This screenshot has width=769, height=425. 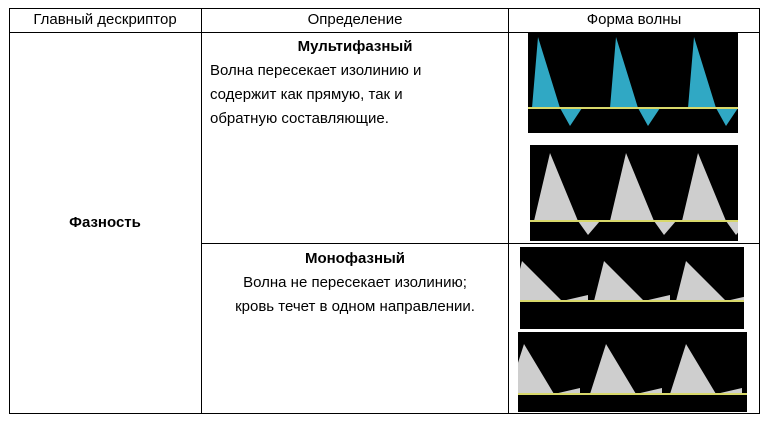 I want to click on multiphasic-waveform-color-image, so click(x=633, y=83).